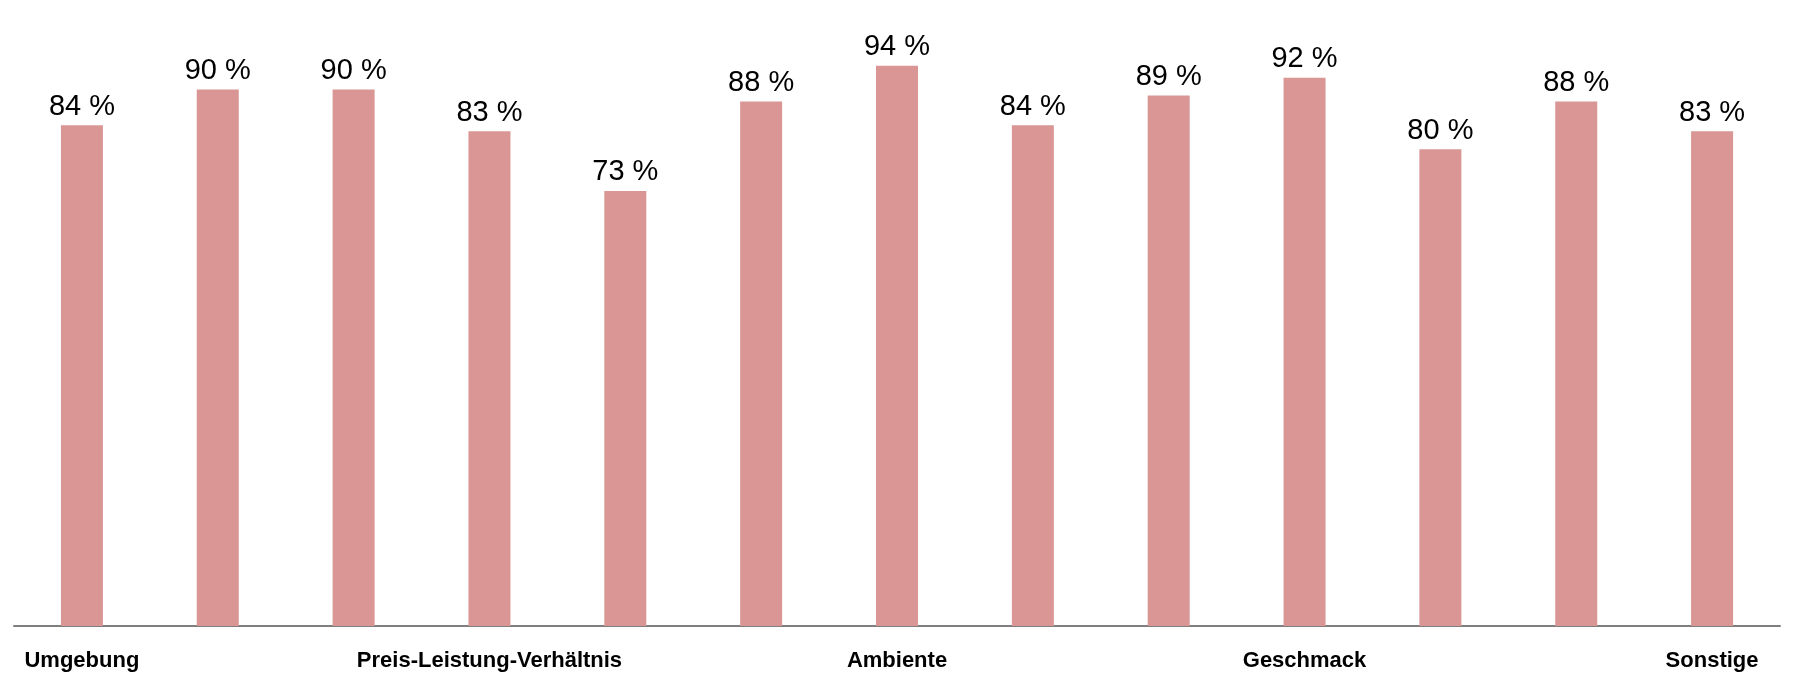  I want to click on x-tick-label: Sonstige, so click(1712, 659).